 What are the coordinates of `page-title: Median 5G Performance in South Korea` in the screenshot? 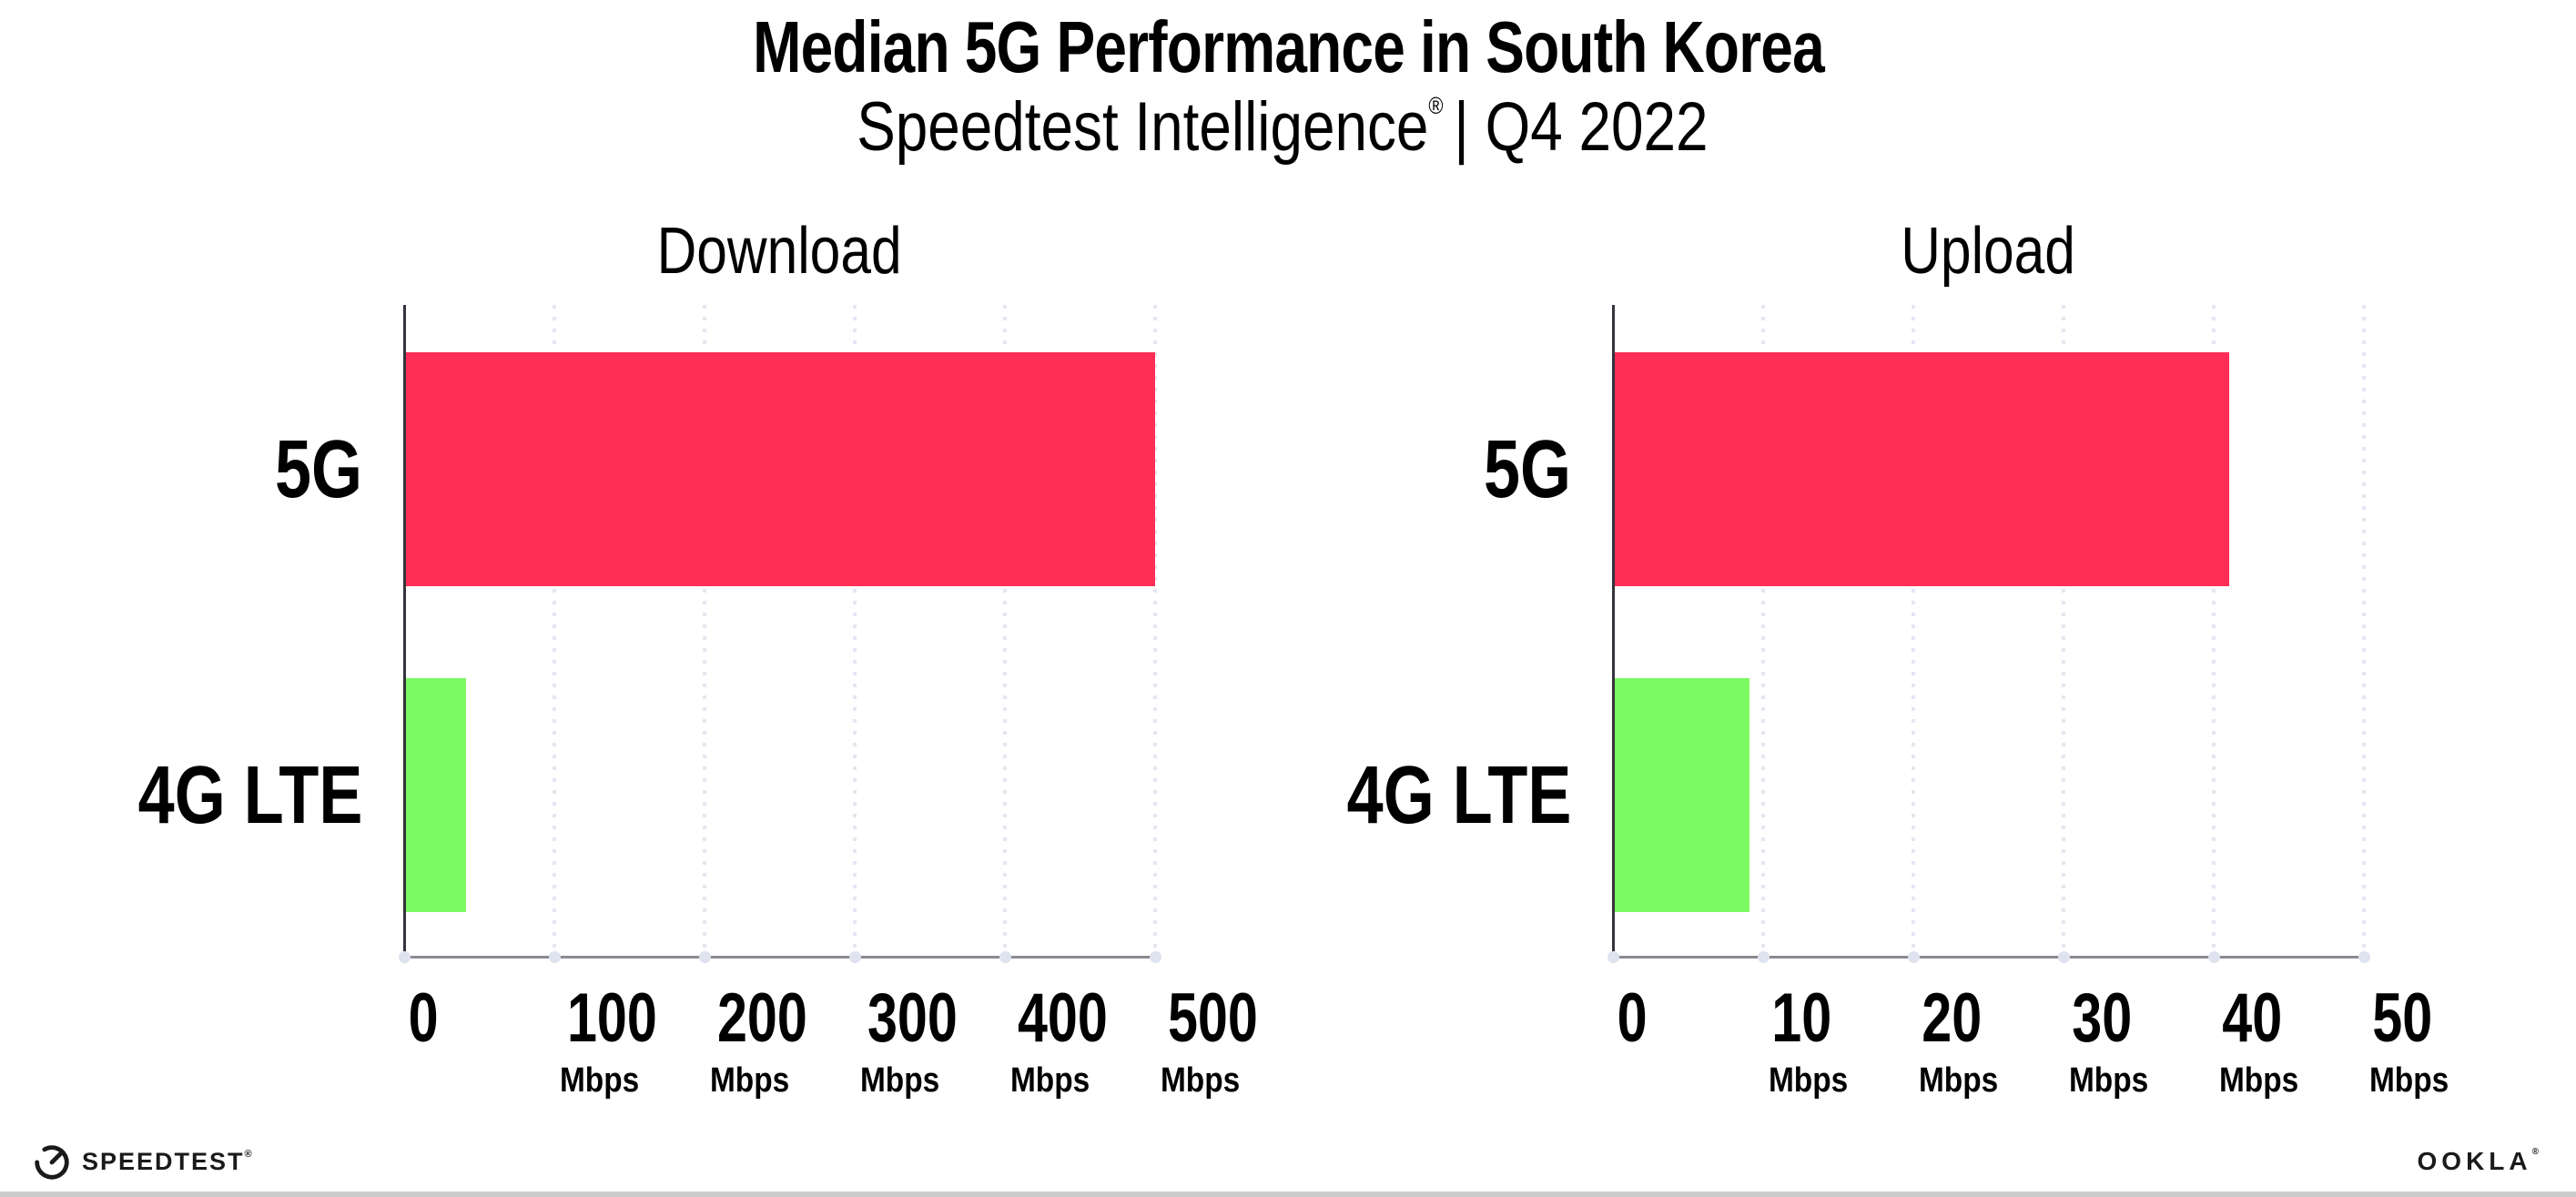 It's located at (1288, 47).